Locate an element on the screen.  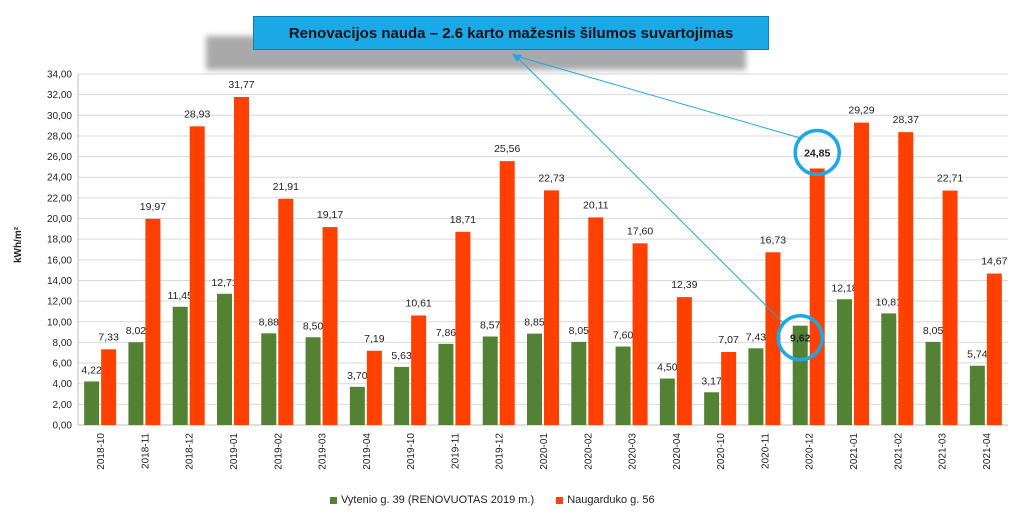
data-label: 31,77 is located at coordinates (241, 85).